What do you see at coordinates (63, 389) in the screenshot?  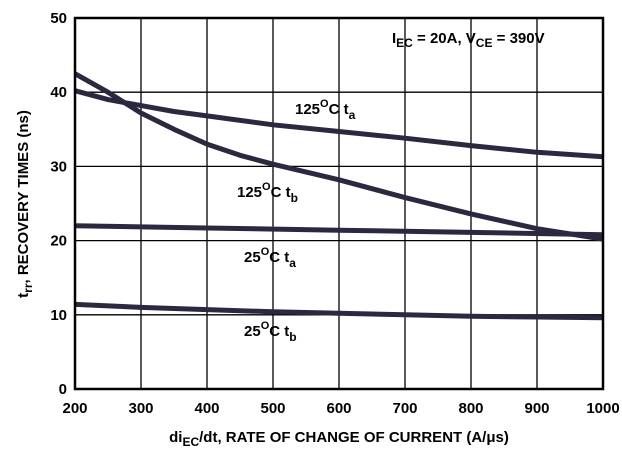 I see `y-tick-label-0: 0` at bounding box center [63, 389].